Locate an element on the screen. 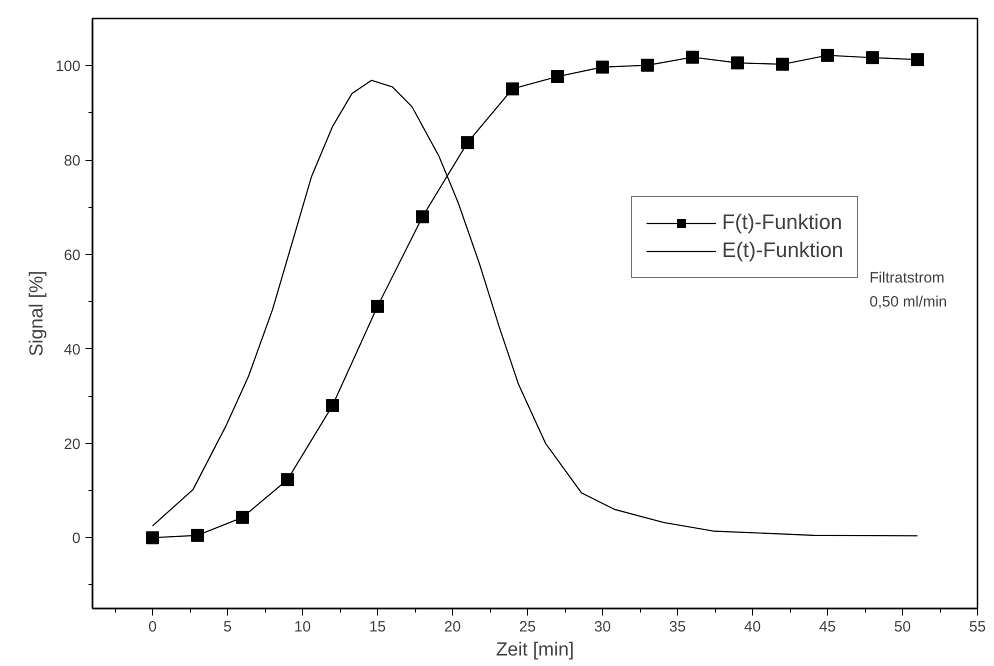 This screenshot has width=994, height=666. y-tick-label: 0 is located at coordinates (76, 539).